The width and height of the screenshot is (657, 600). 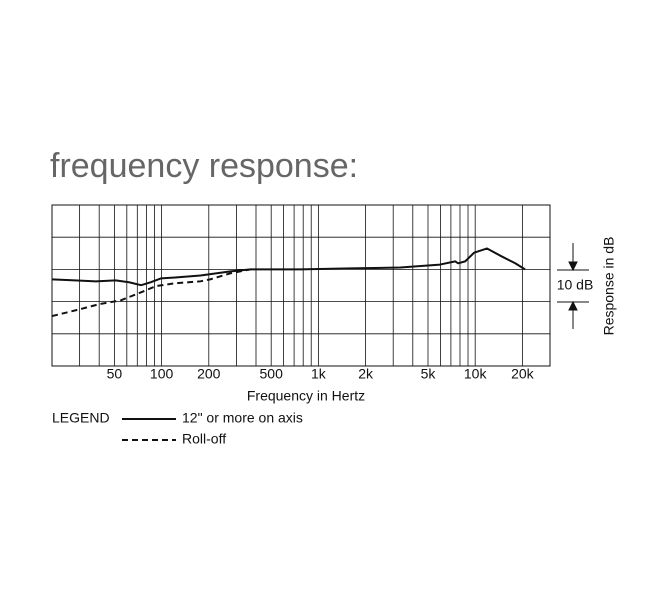 What do you see at coordinates (523, 374) in the screenshot?
I see `x-tick-label: 20k` at bounding box center [523, 374].